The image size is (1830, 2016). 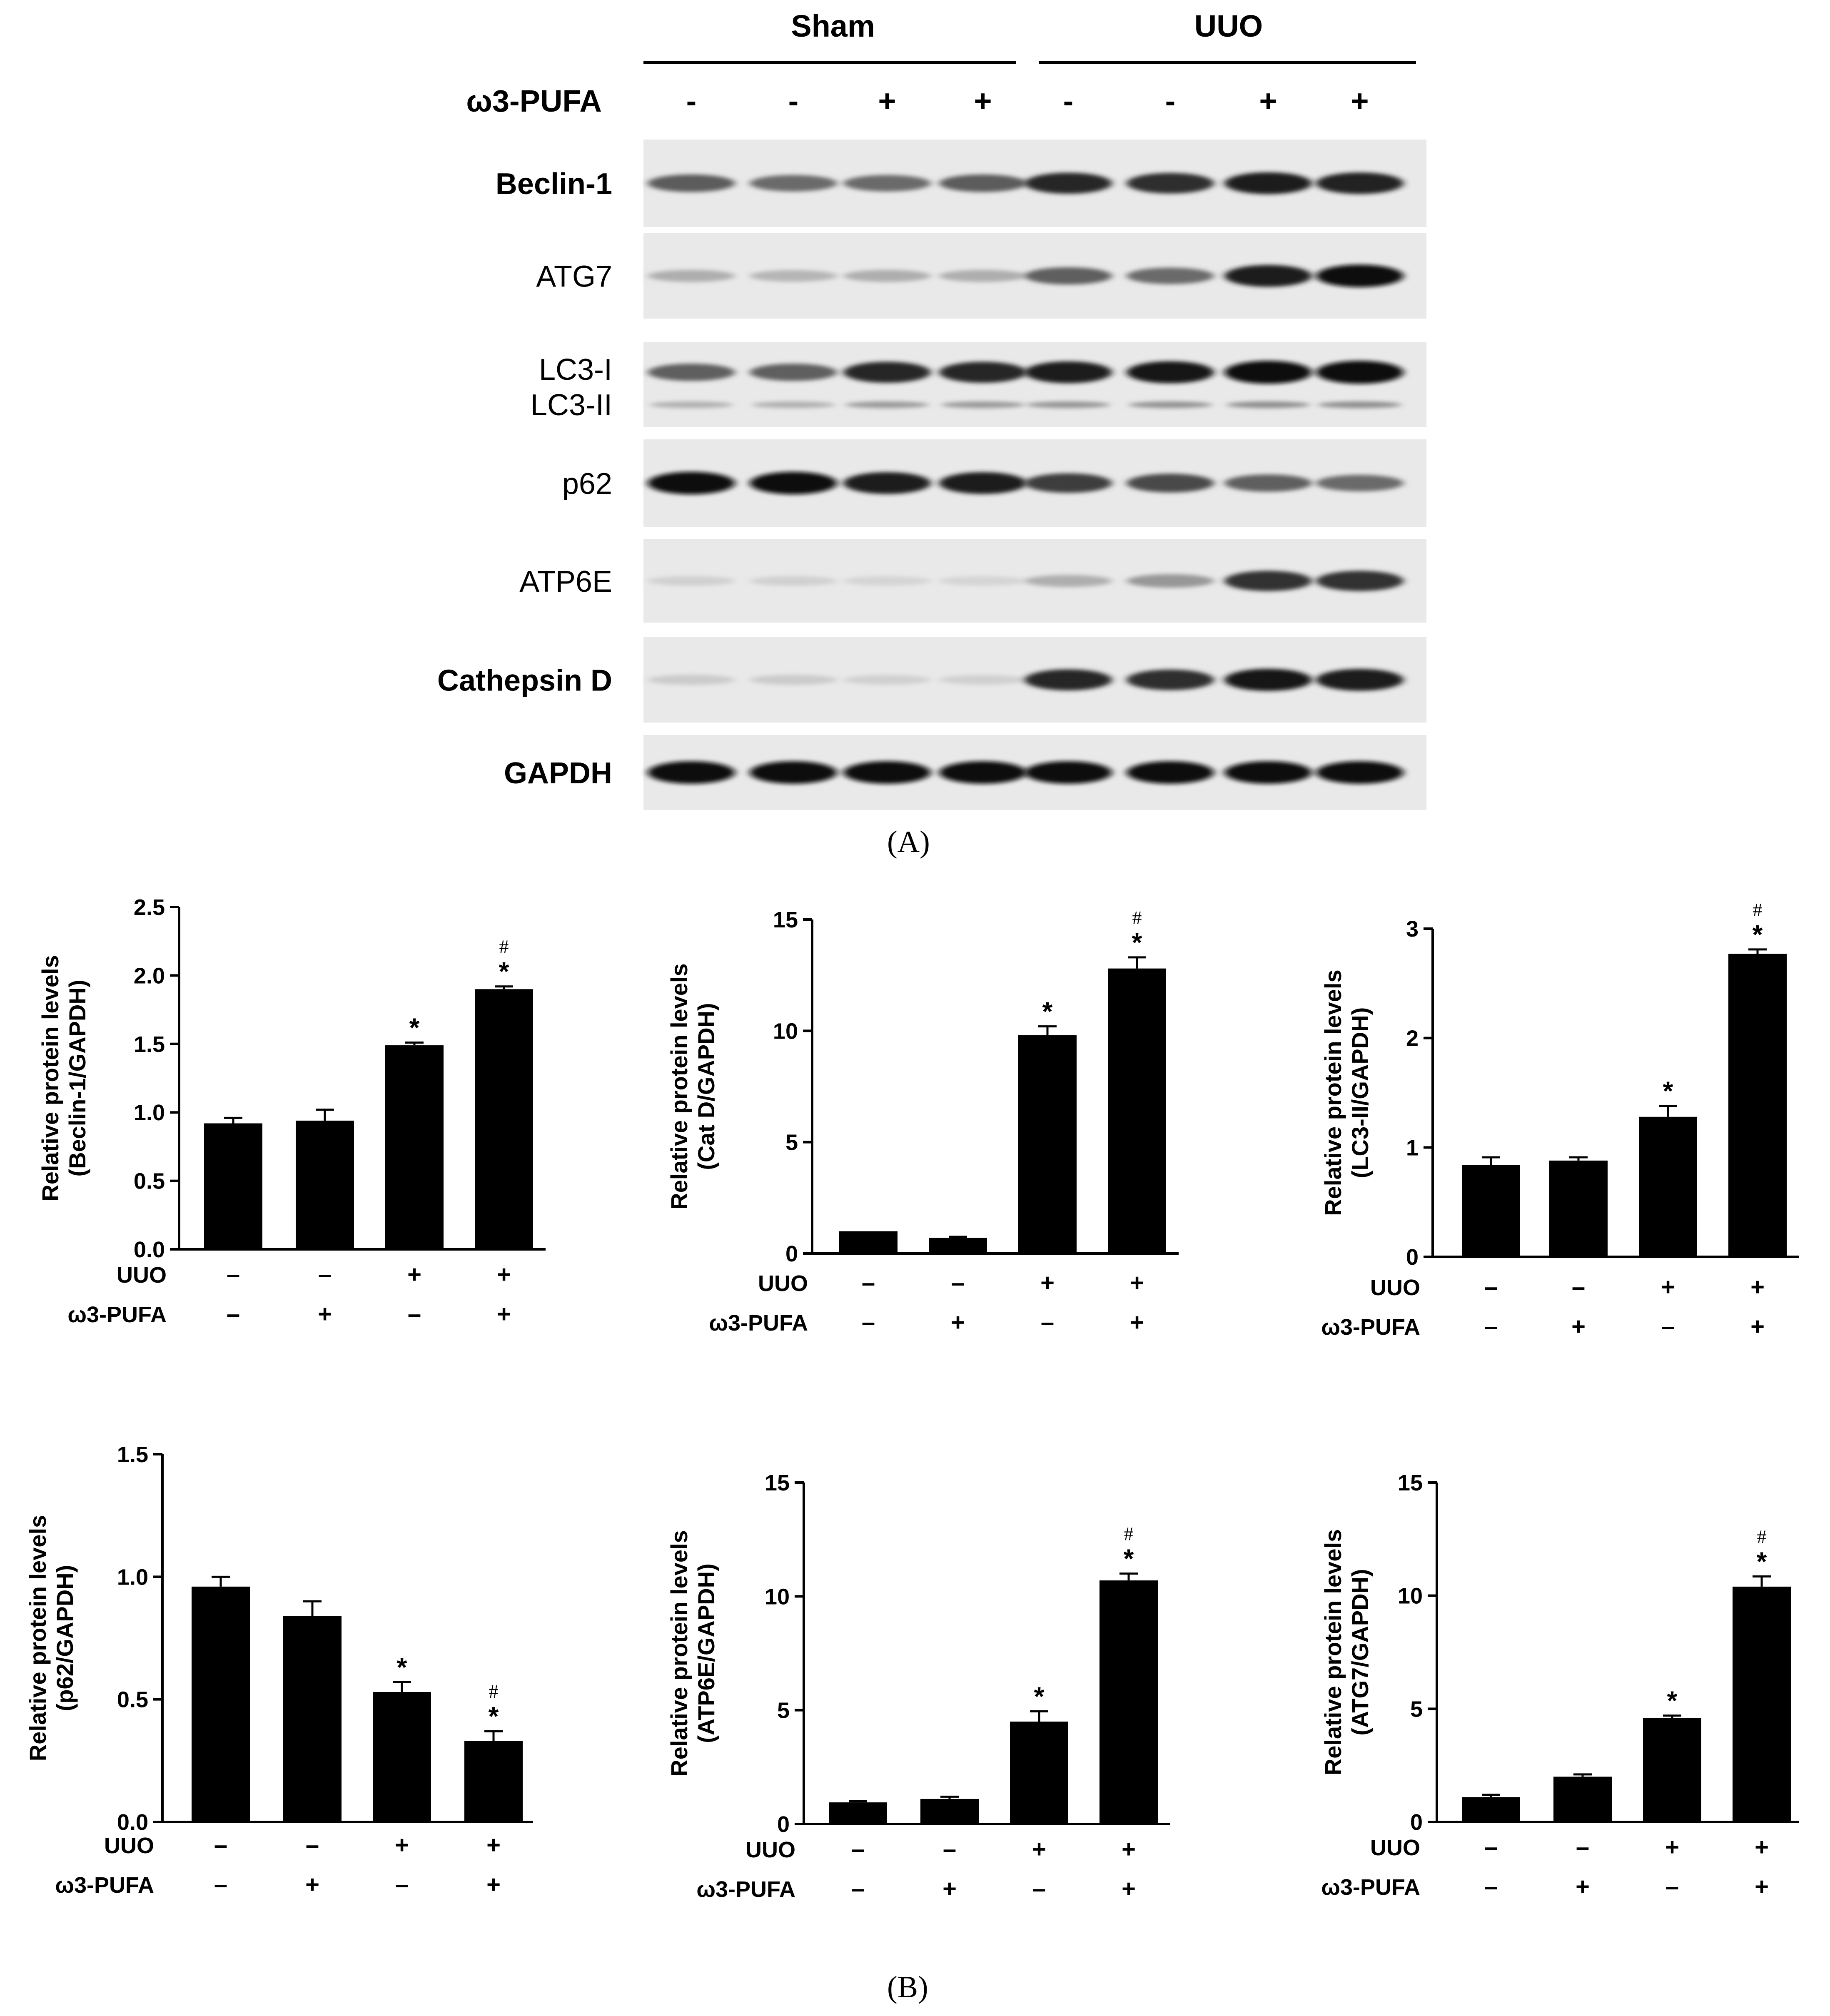 What do you see at coordinates (587, 484) in the screenshot?
I see `blot-row-label: p62` at bounding box center [587, 484].